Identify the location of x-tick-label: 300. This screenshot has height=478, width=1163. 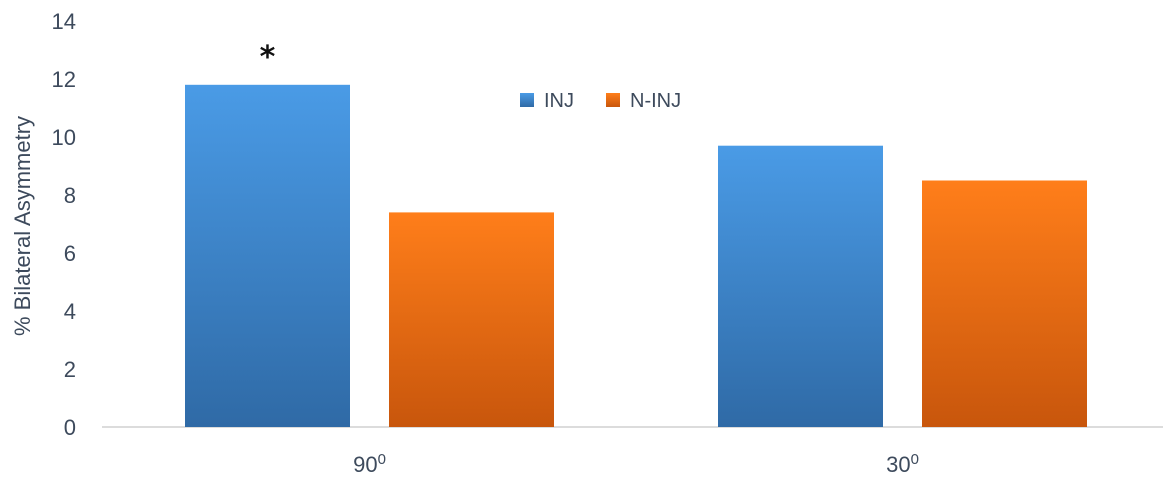
(902, 464).